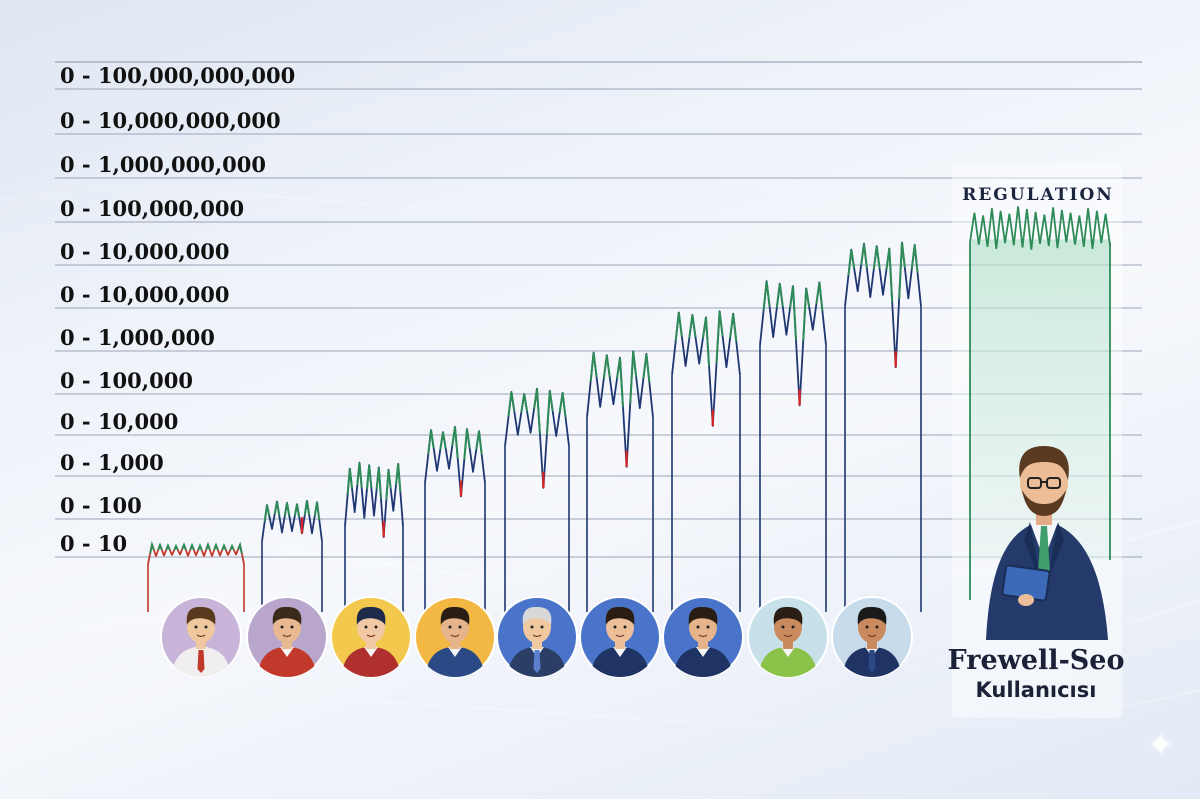 This screenshot has width=1200, height=799. I want to click on man-beard-blazer-icon, so click(703, 637).